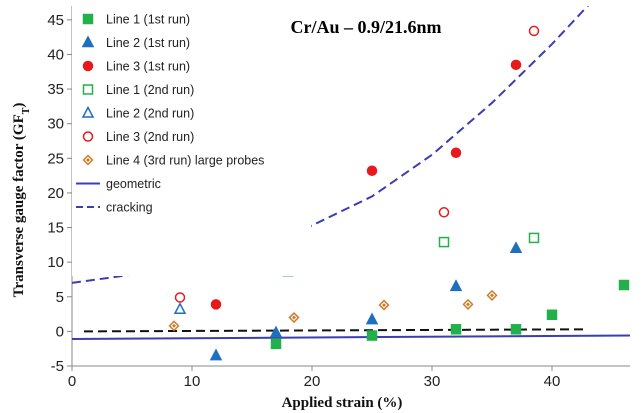  What do you see at coordinates (365, 27) in the screenshot?
I see `chart-title: Cr/Au – 0.9/21.6nm` at bounding box center [365, 27].